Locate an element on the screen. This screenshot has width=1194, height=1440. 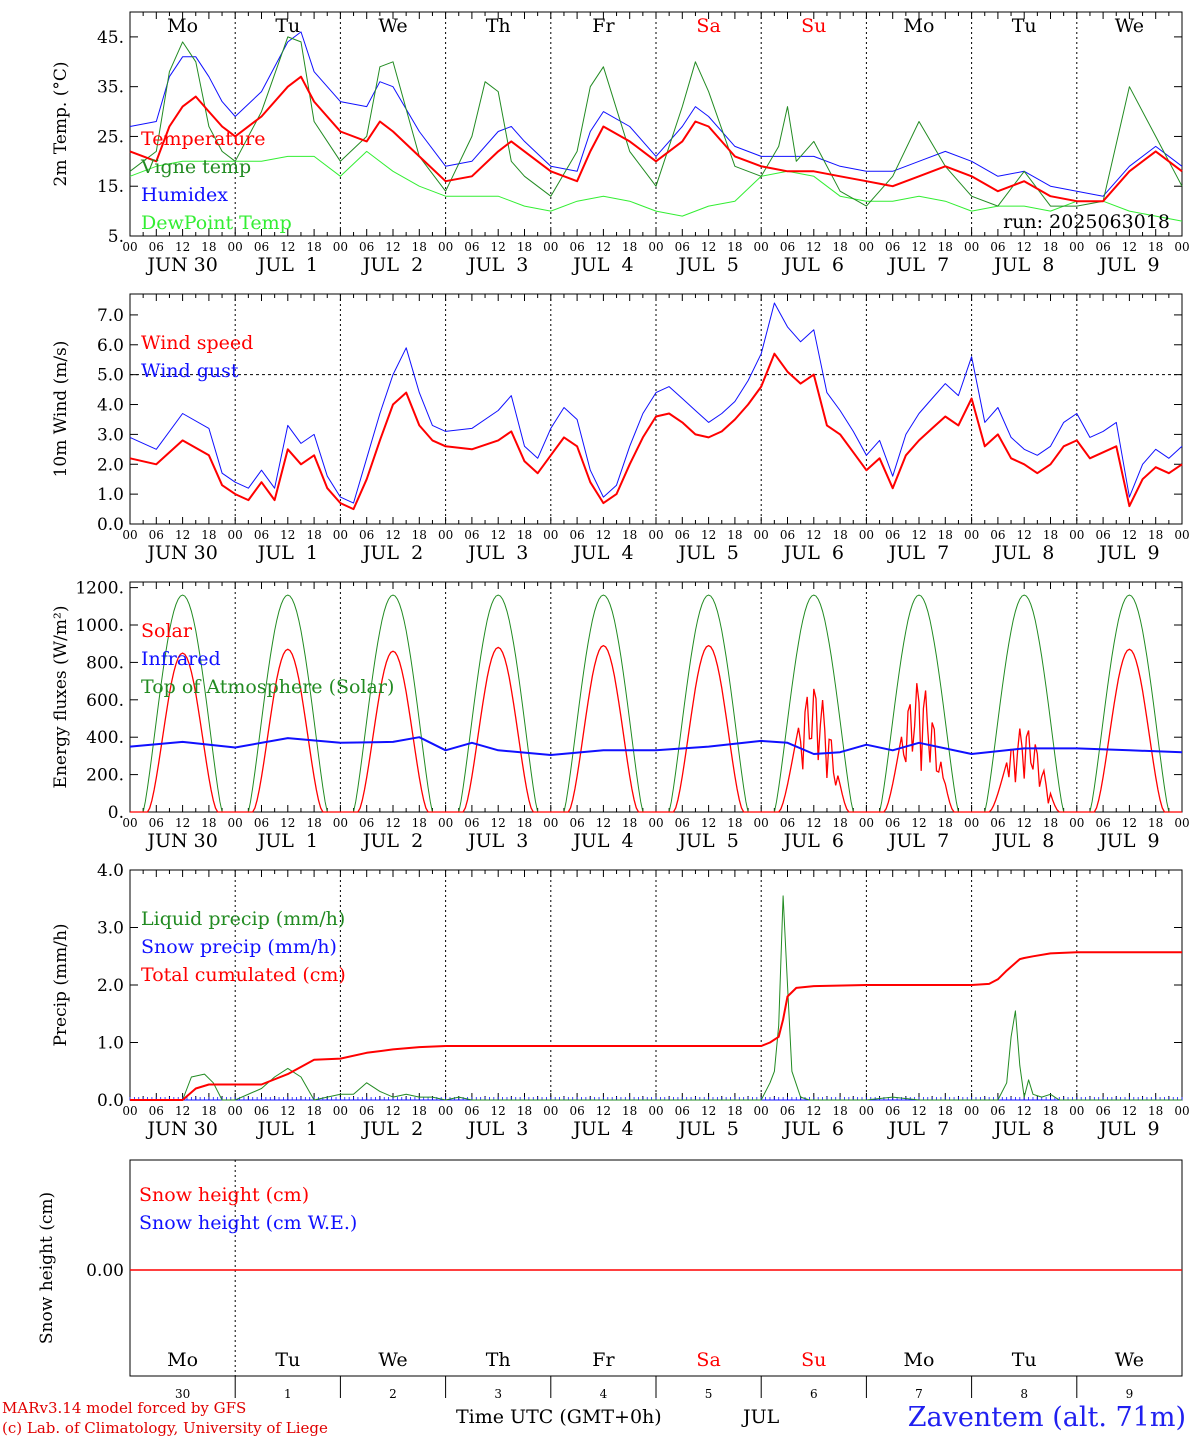
day-number: 7 is located at coordinates (919, 1394).